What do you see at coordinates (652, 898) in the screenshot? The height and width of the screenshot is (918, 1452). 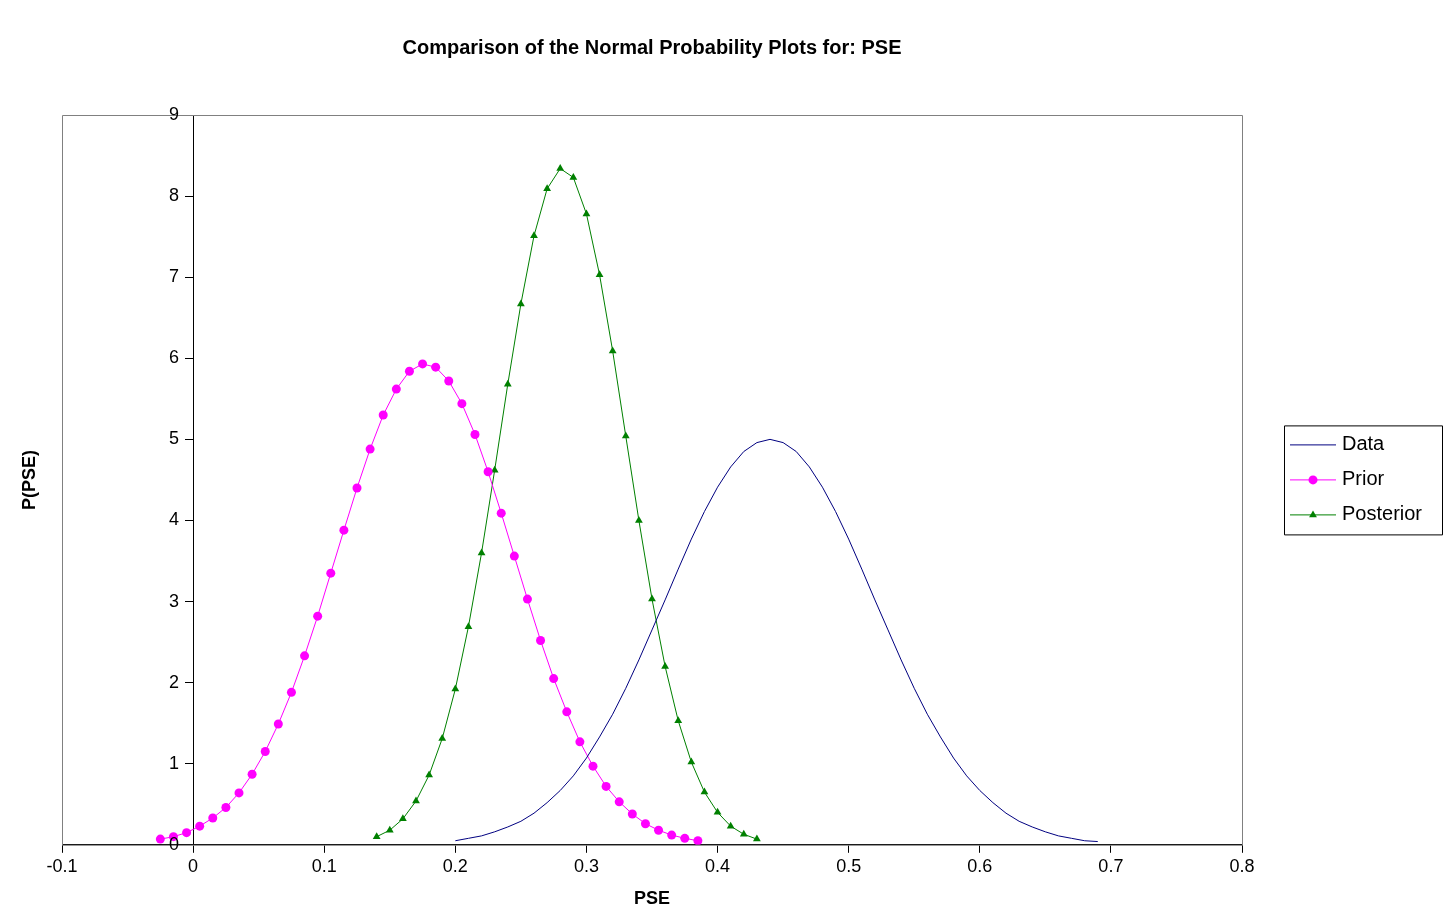 I see `x-axis-title: PSE` at bounding box center [652, 898].